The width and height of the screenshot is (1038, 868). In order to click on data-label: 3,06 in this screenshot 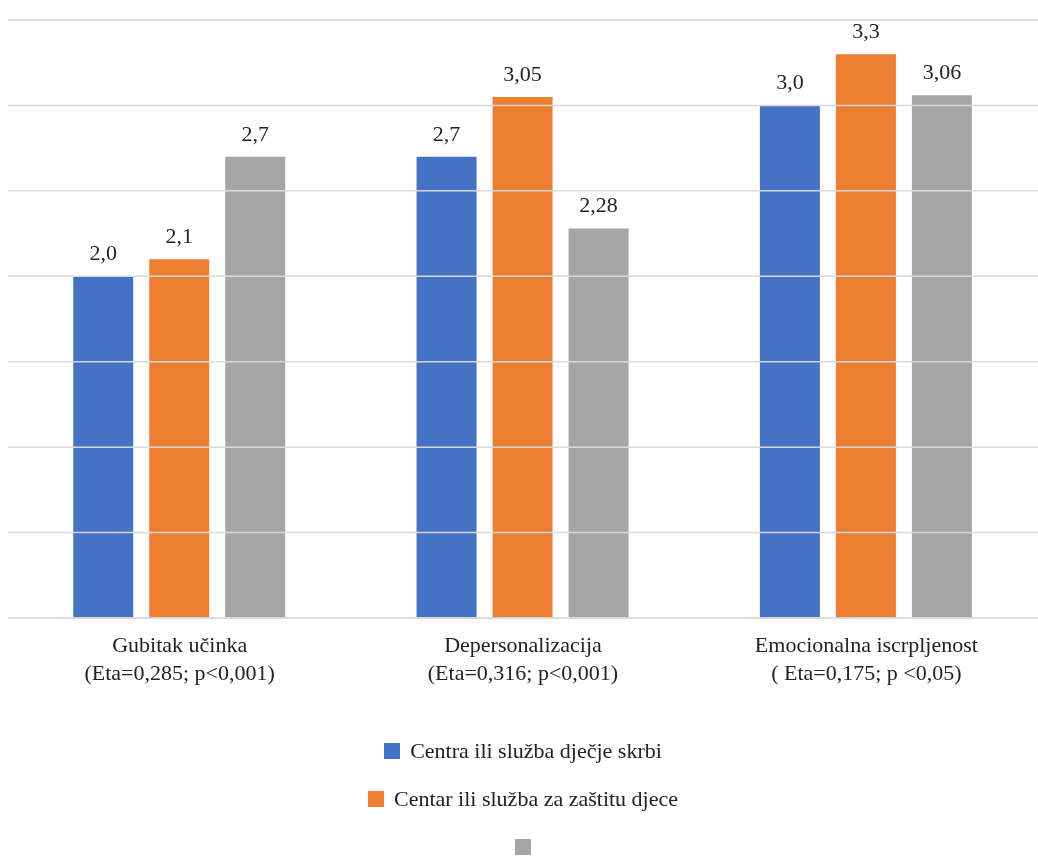, I will do `click(942, 72)`.